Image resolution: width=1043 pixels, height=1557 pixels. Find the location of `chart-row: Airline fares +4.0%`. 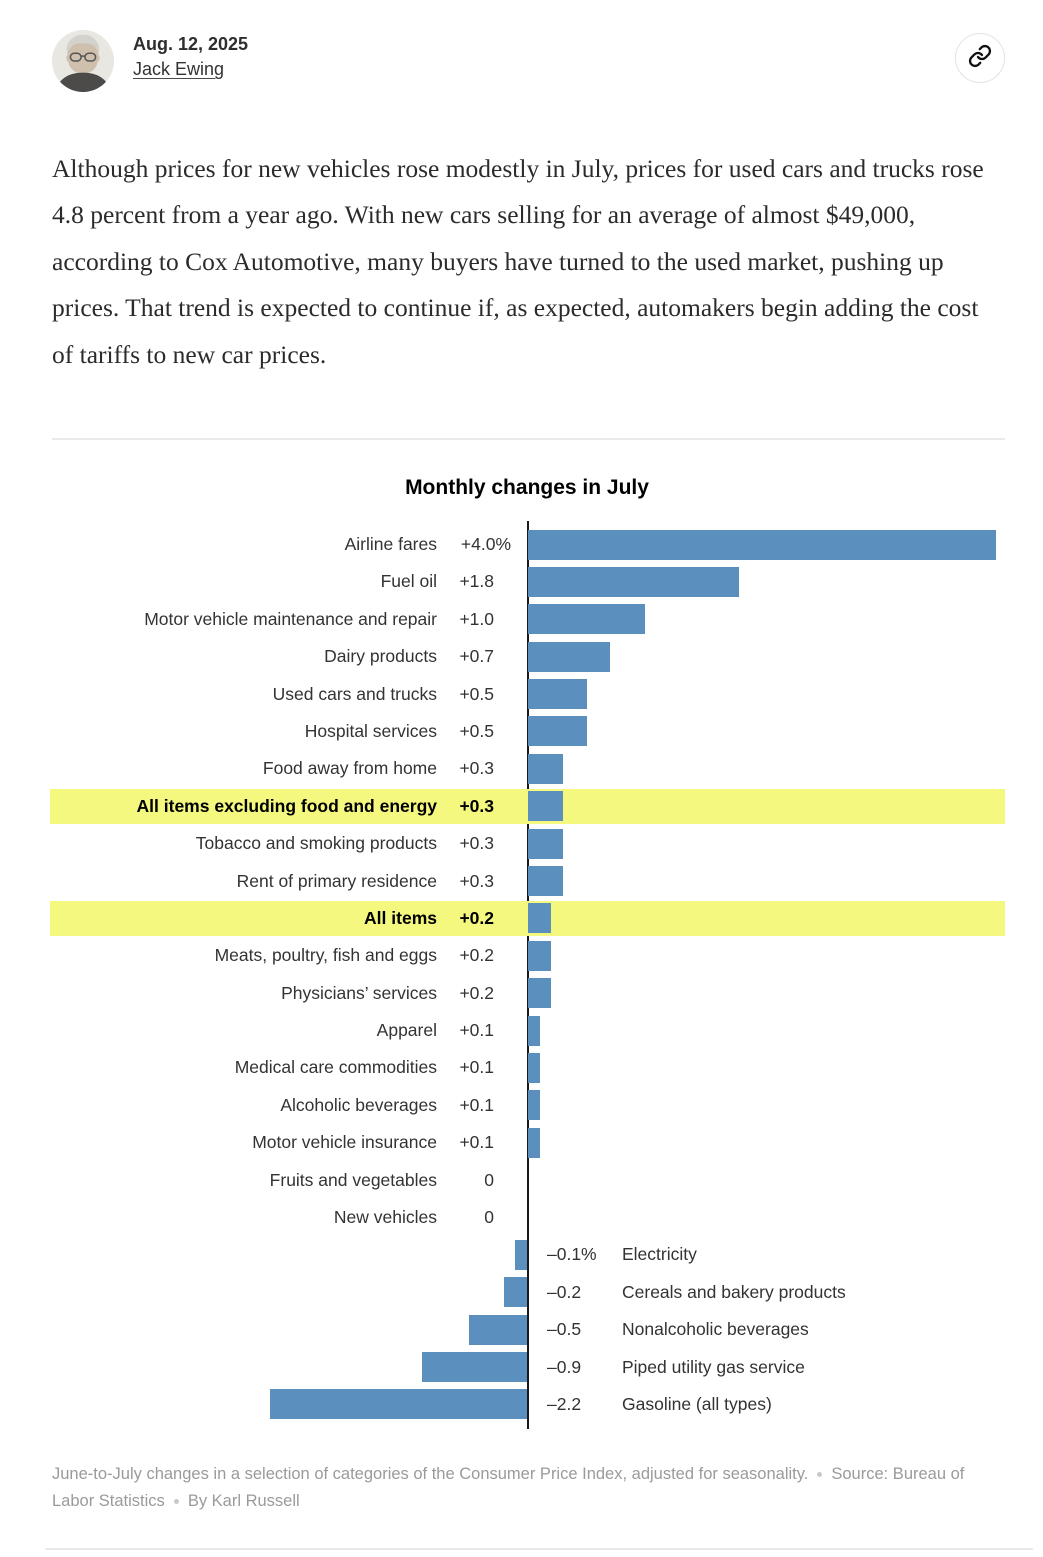

chart-row: Airline fares +4.0% is located at coordinates (521, 544).